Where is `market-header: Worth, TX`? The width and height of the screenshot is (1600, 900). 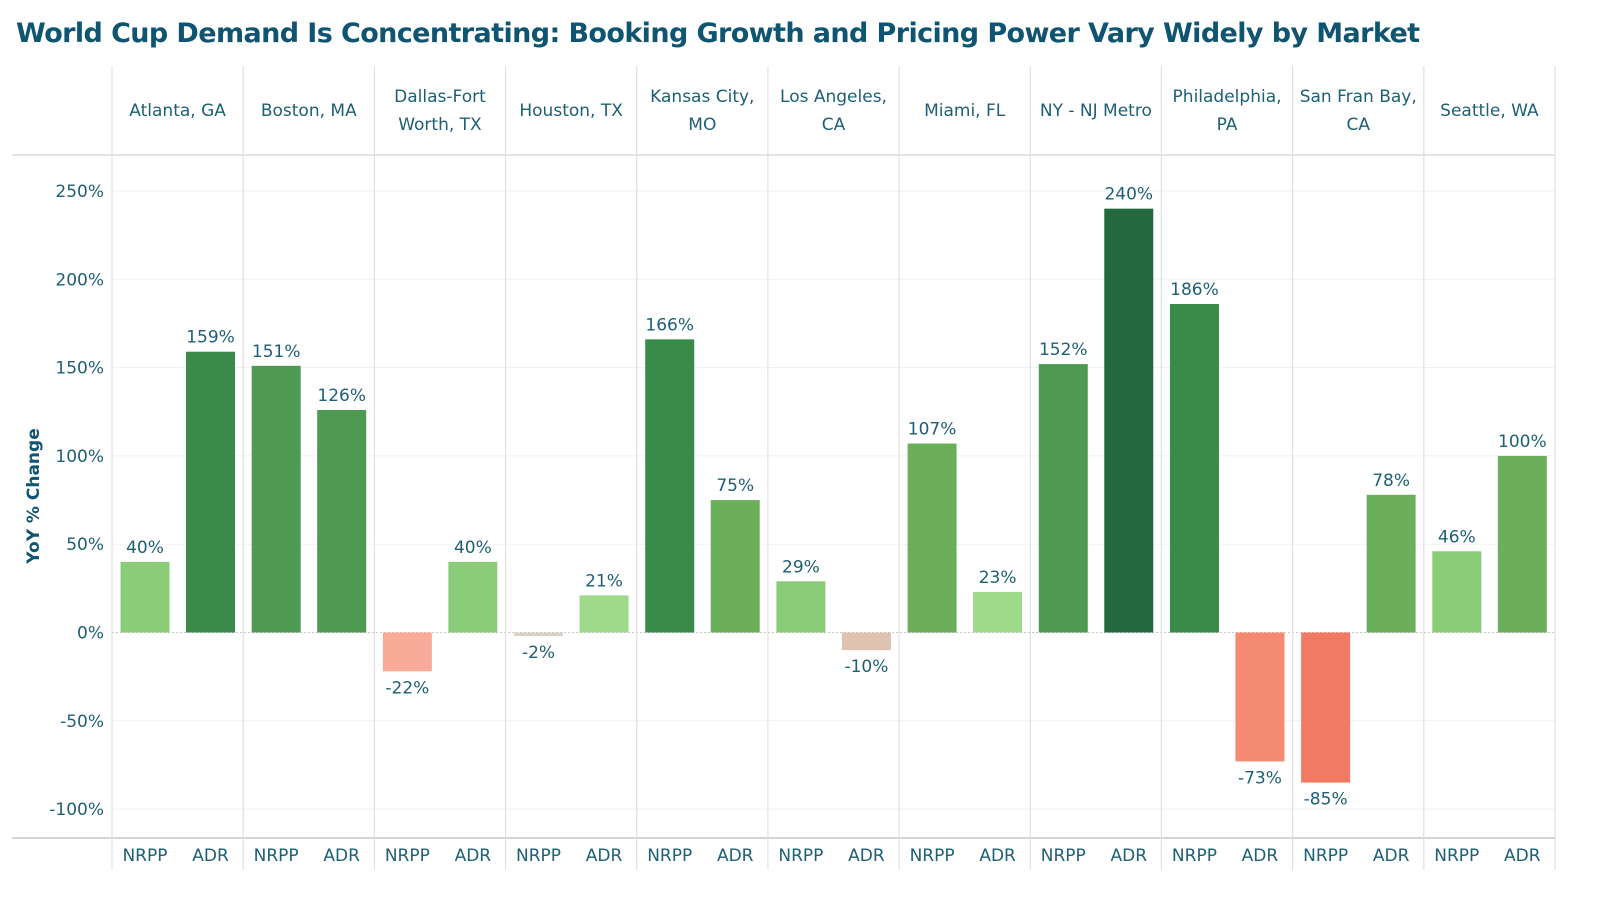 market-header: Worth, TX is located at coordinates (440, 125).